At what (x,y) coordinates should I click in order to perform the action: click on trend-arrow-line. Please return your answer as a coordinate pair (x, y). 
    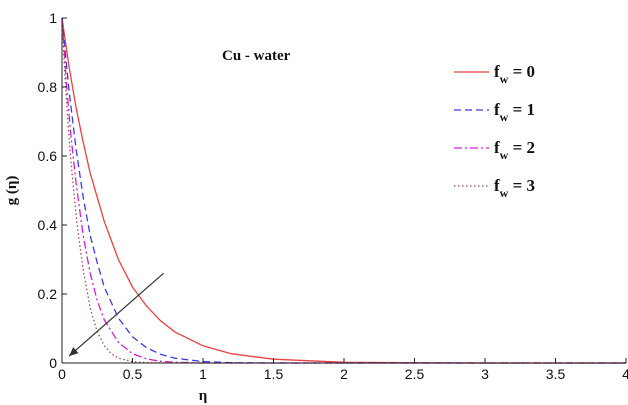
    Looking at the image, I should click on (116, 314).